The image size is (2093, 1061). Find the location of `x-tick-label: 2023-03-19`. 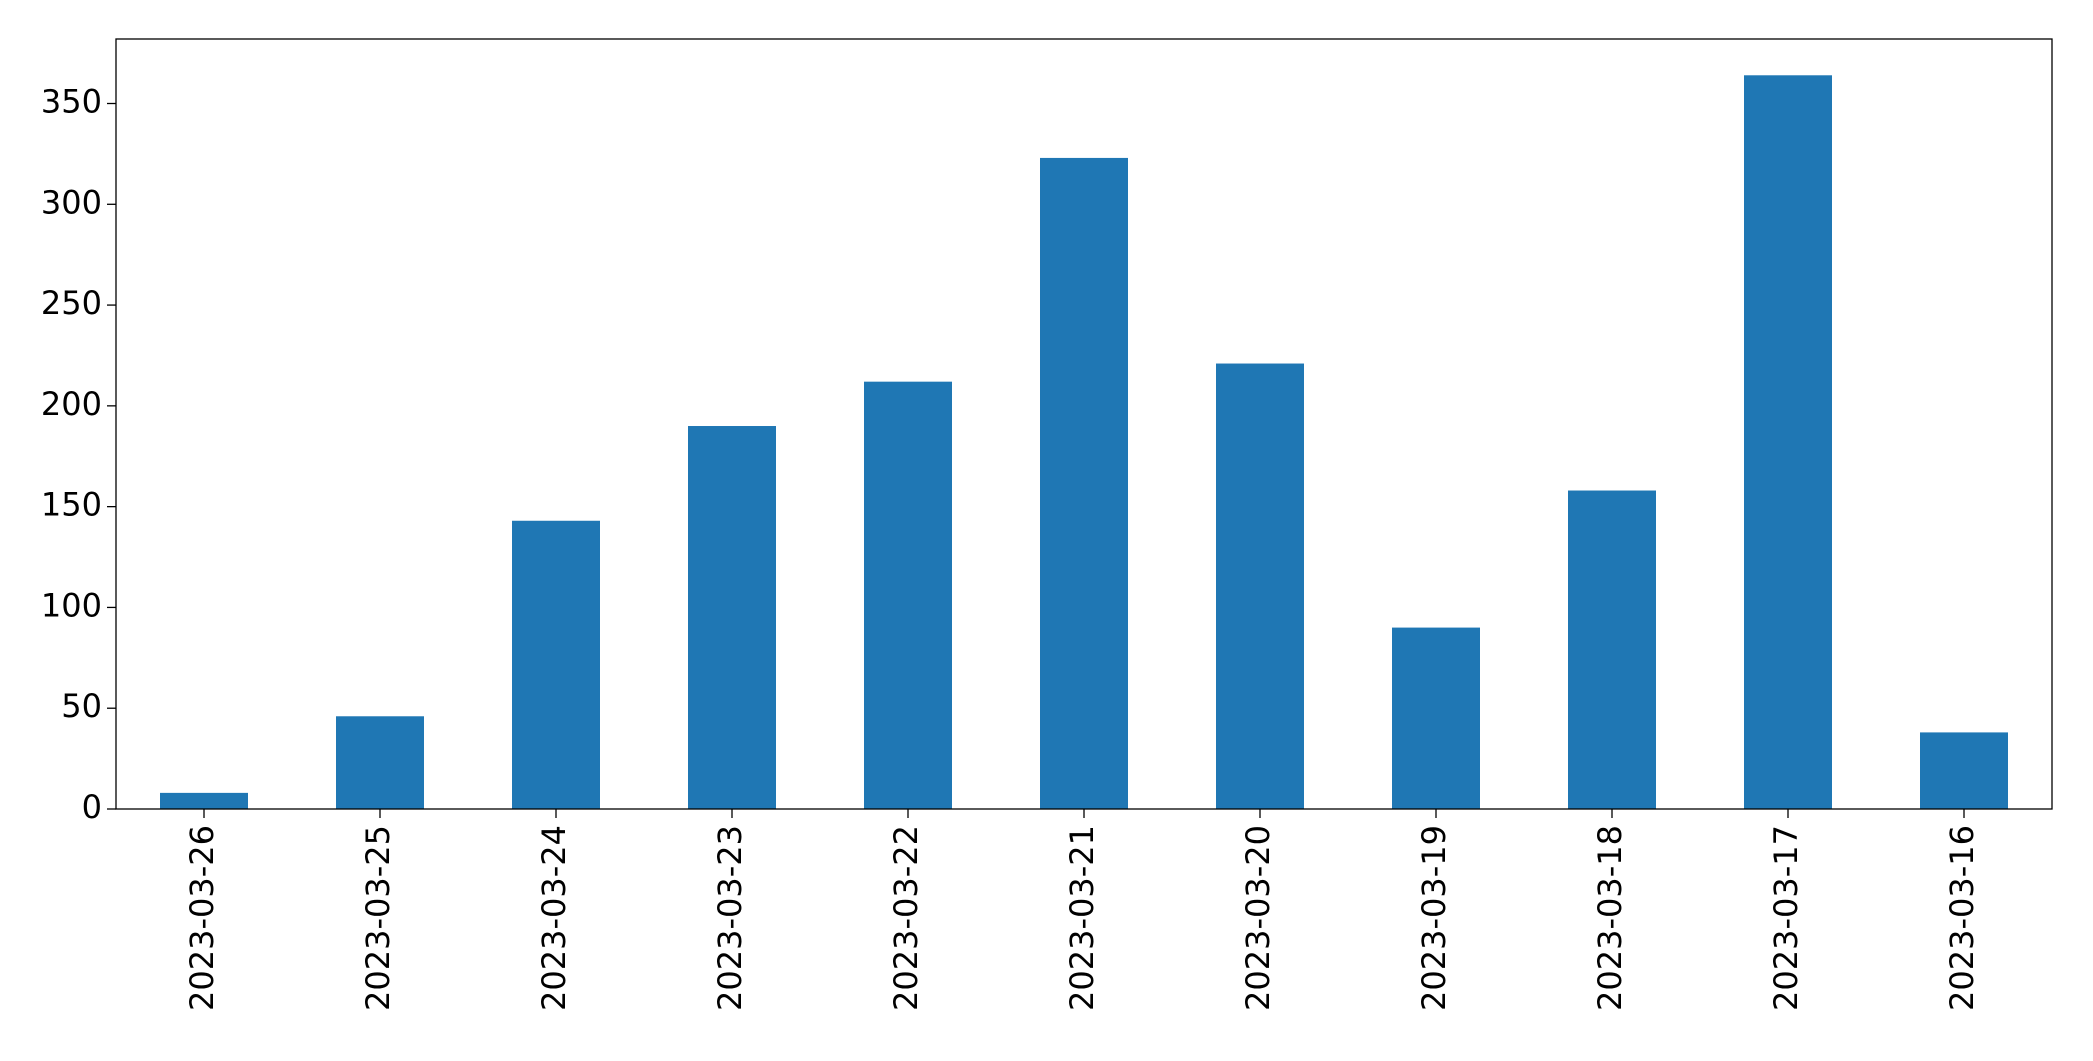

x-tick-label: 2023-03-19 is located at coordinates (1434, 918).